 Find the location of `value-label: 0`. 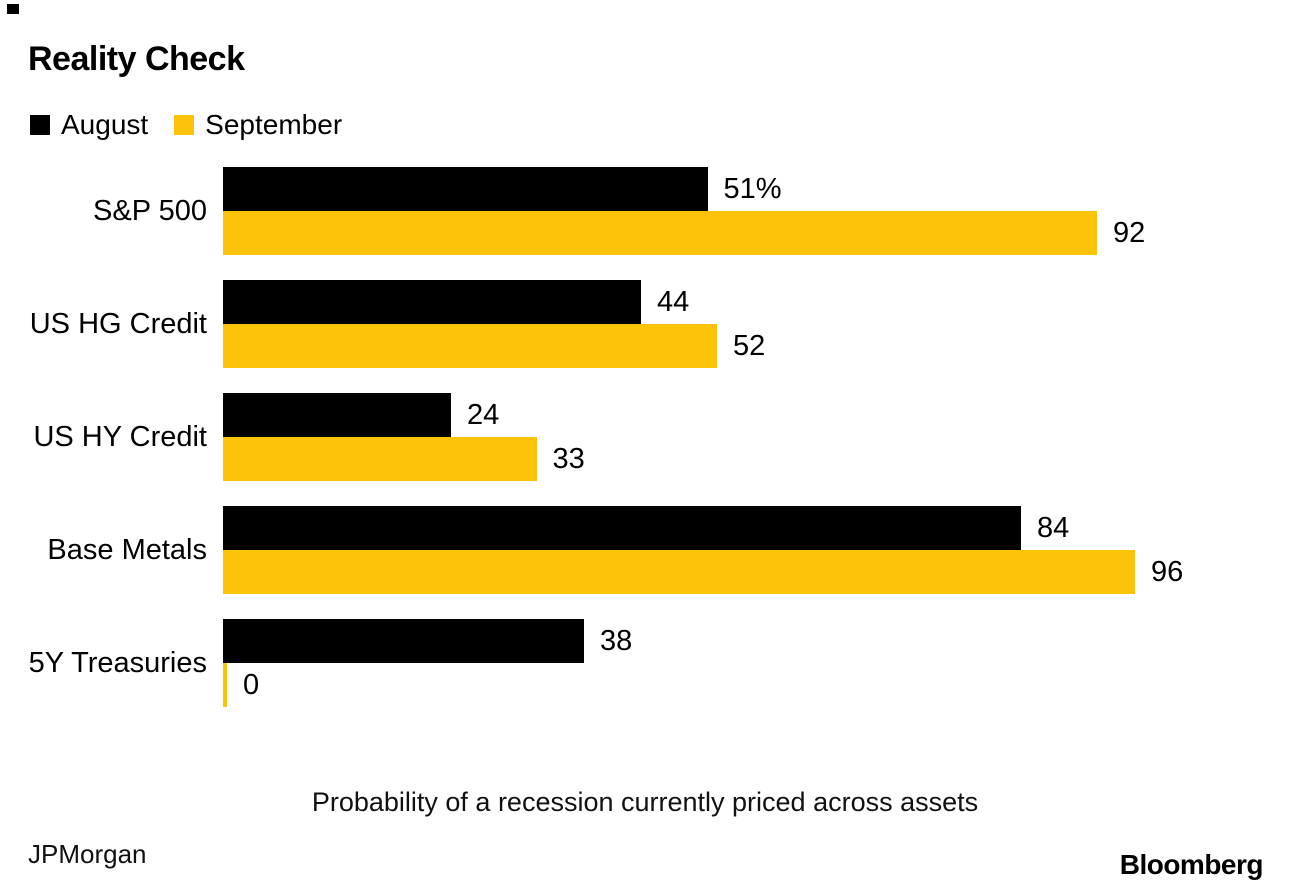

value-label: 0 is located at coordinates (251, 684).